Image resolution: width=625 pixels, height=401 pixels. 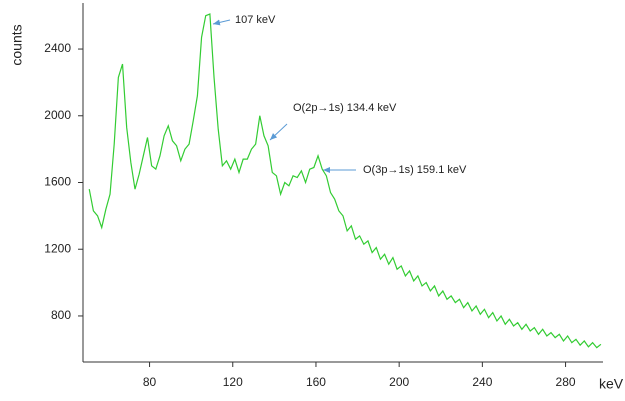 What do you see at coordinates (566, 382) in the screenshot?
I see `x-tick-label: 280` at bounding box center [566, 382].